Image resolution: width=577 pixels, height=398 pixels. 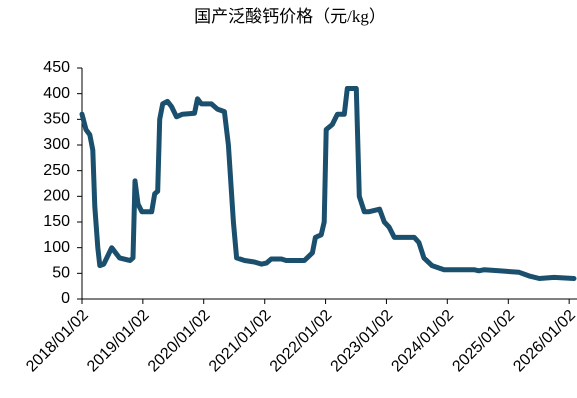 What do you see at coordinates (65, 298) in the screenshot?
I see `y-tick-label: 0` at bounding box center [65, 298].